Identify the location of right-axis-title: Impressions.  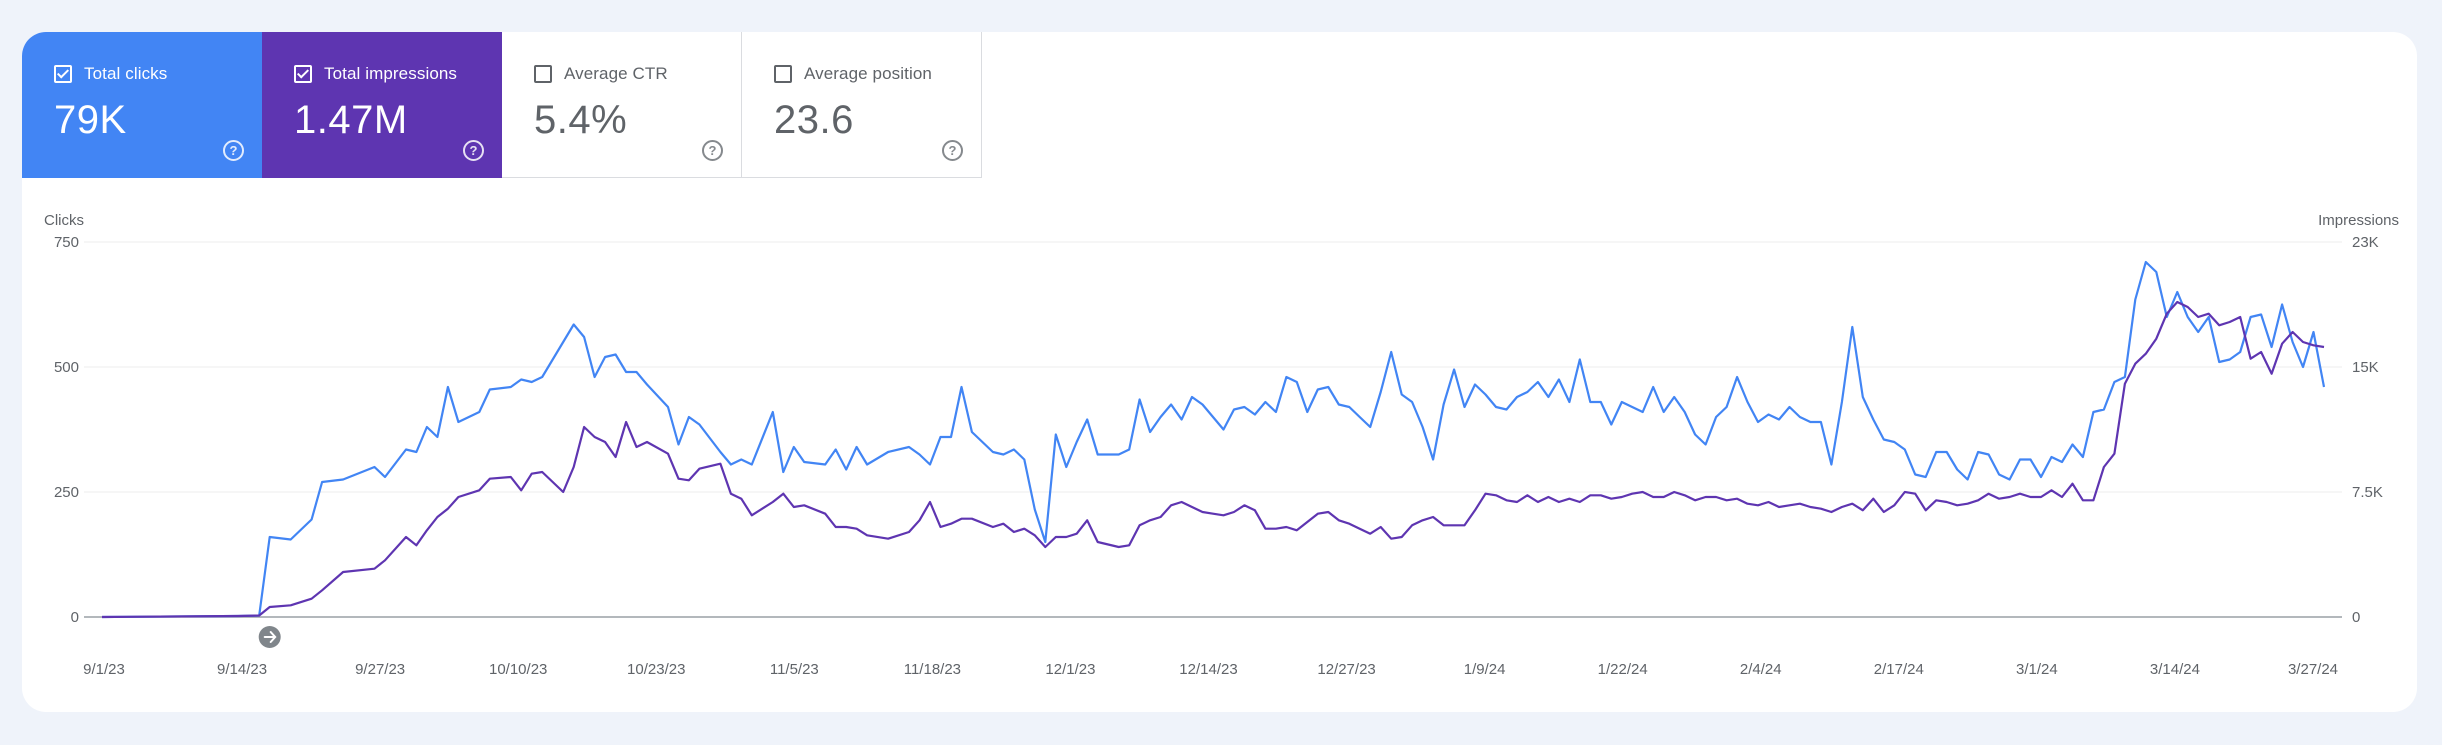
(2358, 220).